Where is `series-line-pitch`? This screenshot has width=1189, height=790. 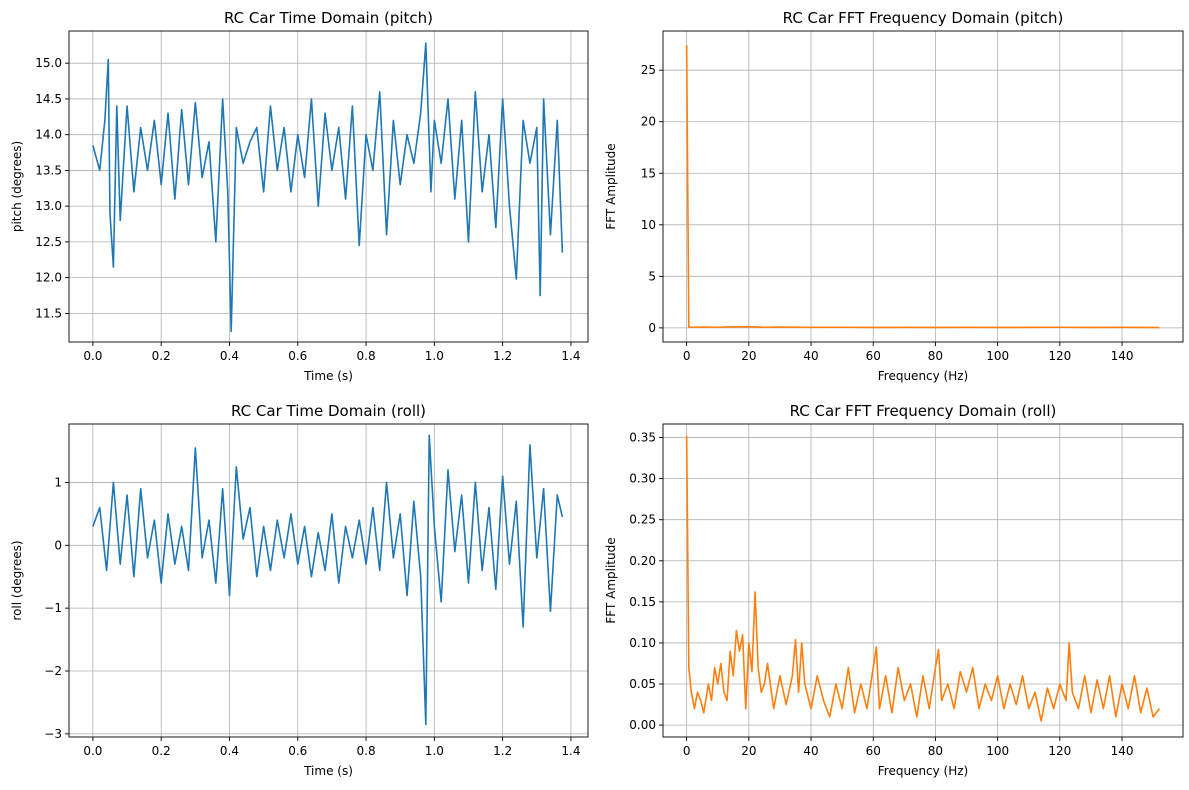 series-line-pitch is located at coordinates (328, 187).